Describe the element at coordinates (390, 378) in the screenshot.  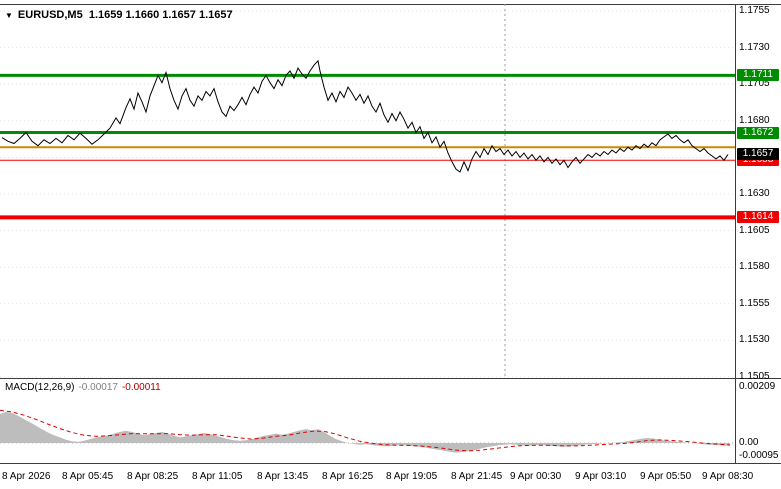
I see `price-macd-separator` at that location.